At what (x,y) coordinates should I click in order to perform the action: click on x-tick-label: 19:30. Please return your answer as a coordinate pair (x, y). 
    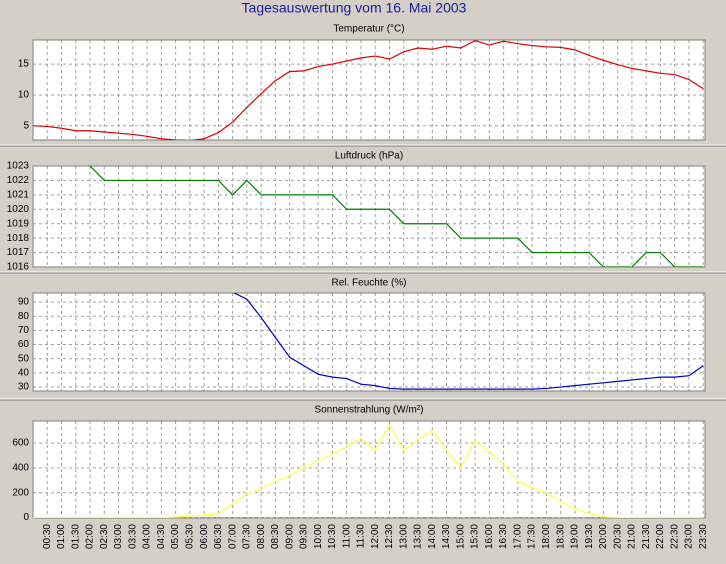
    Looking at the image, I should click on (589, 536).